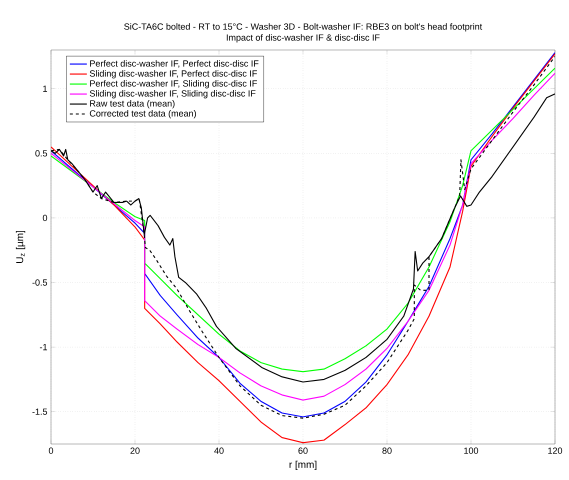  What do you see at coordinates (135, 451) in the screenshot?
I see `x-tick-label: 20` at bounding box center [135, 451].